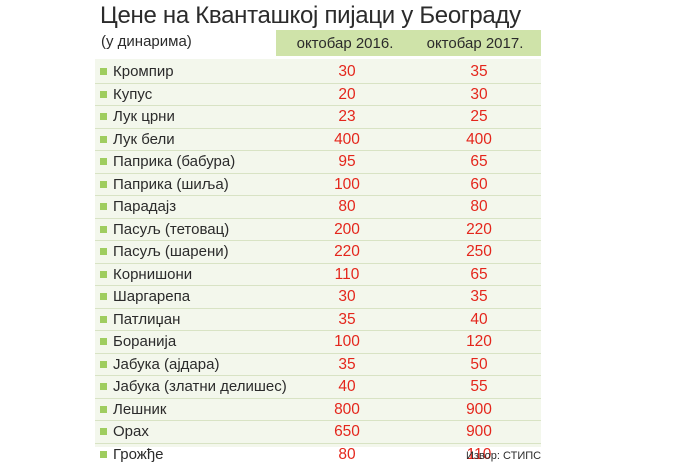  What do you see at coordinates (408, 43) in the screenshot?
I see `column-header-band` at bounding box center [408, 43].